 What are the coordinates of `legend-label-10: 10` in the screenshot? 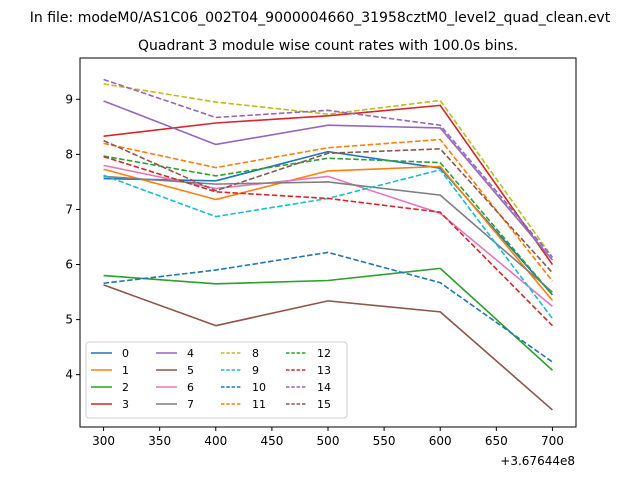 It's located at (259, 387).